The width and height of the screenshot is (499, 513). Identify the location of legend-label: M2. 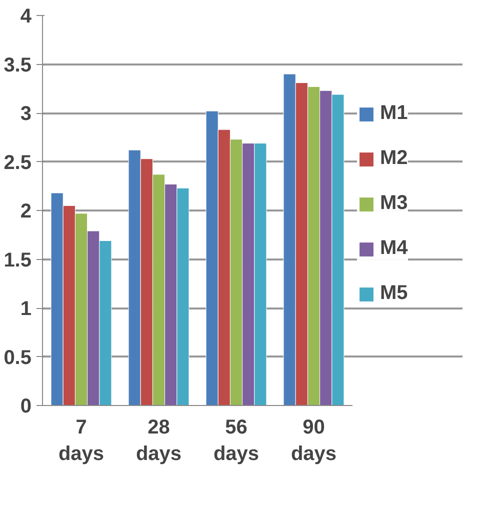
(394, 158).